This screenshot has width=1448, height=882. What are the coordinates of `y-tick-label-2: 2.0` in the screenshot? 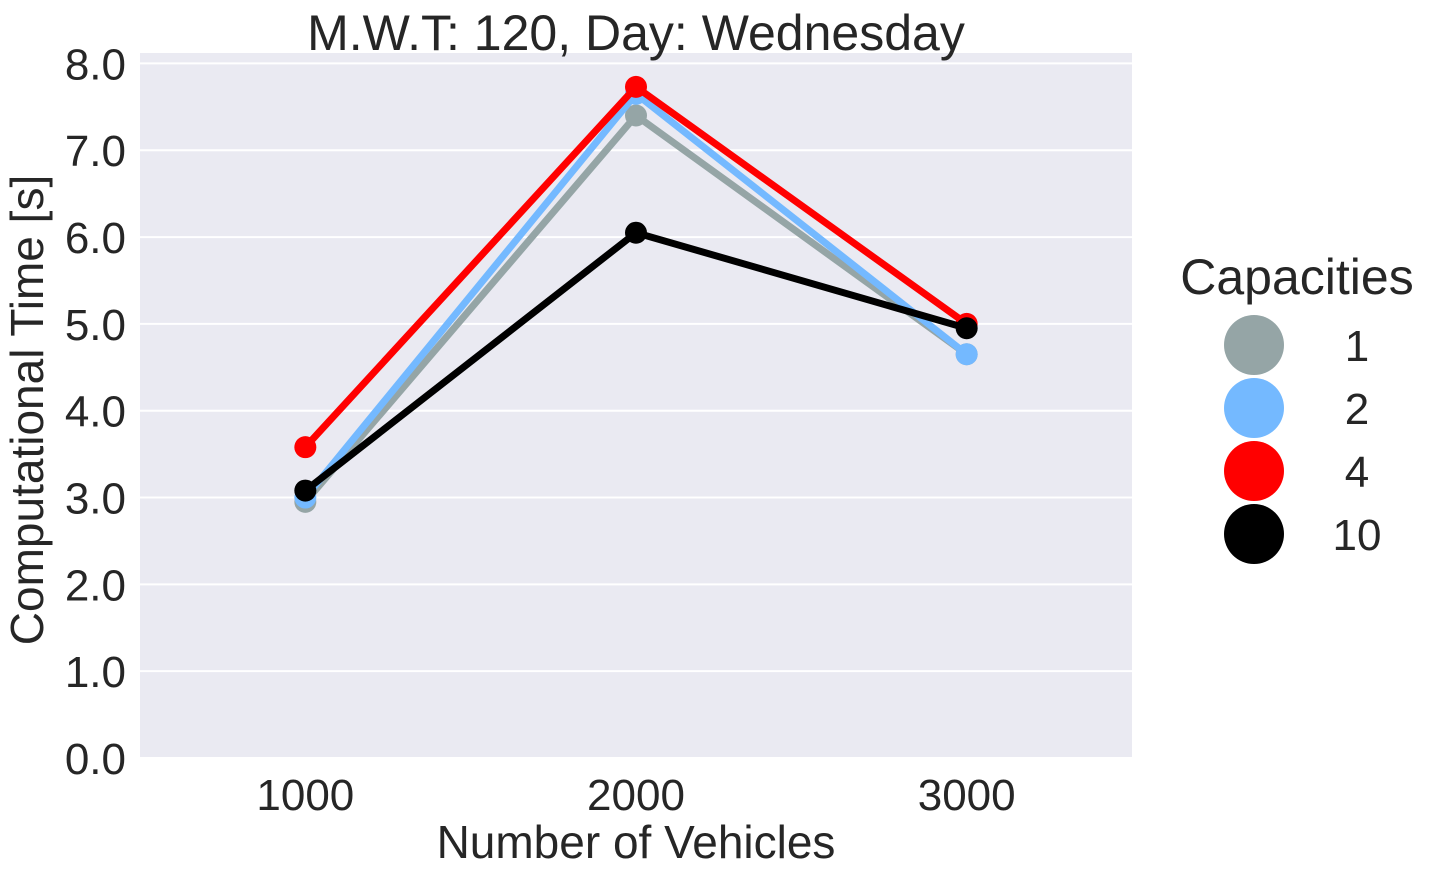 It's located at (95, 585).